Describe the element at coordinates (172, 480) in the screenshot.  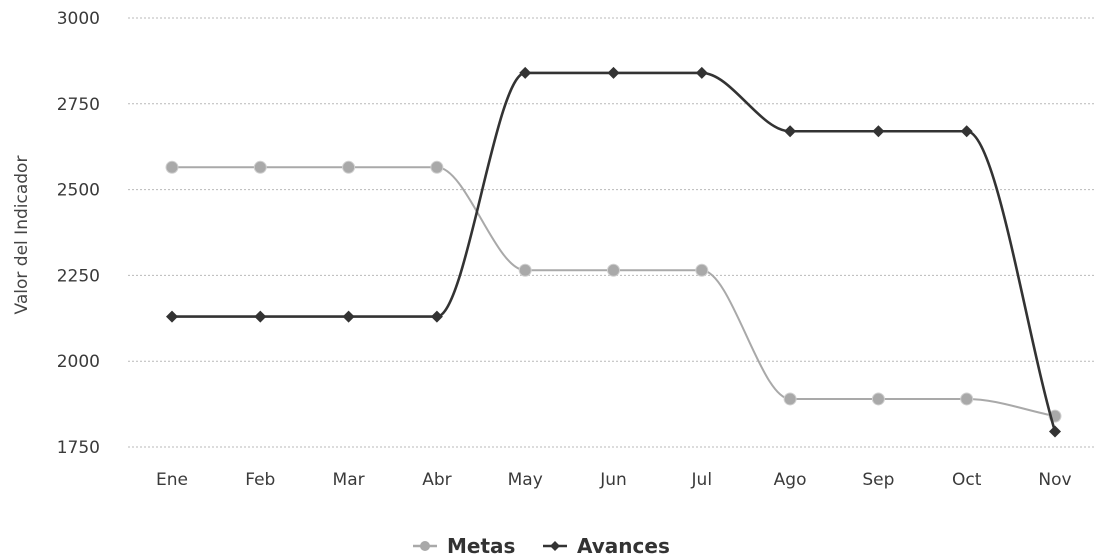
I see `x-tick-label: Ene` at that location.